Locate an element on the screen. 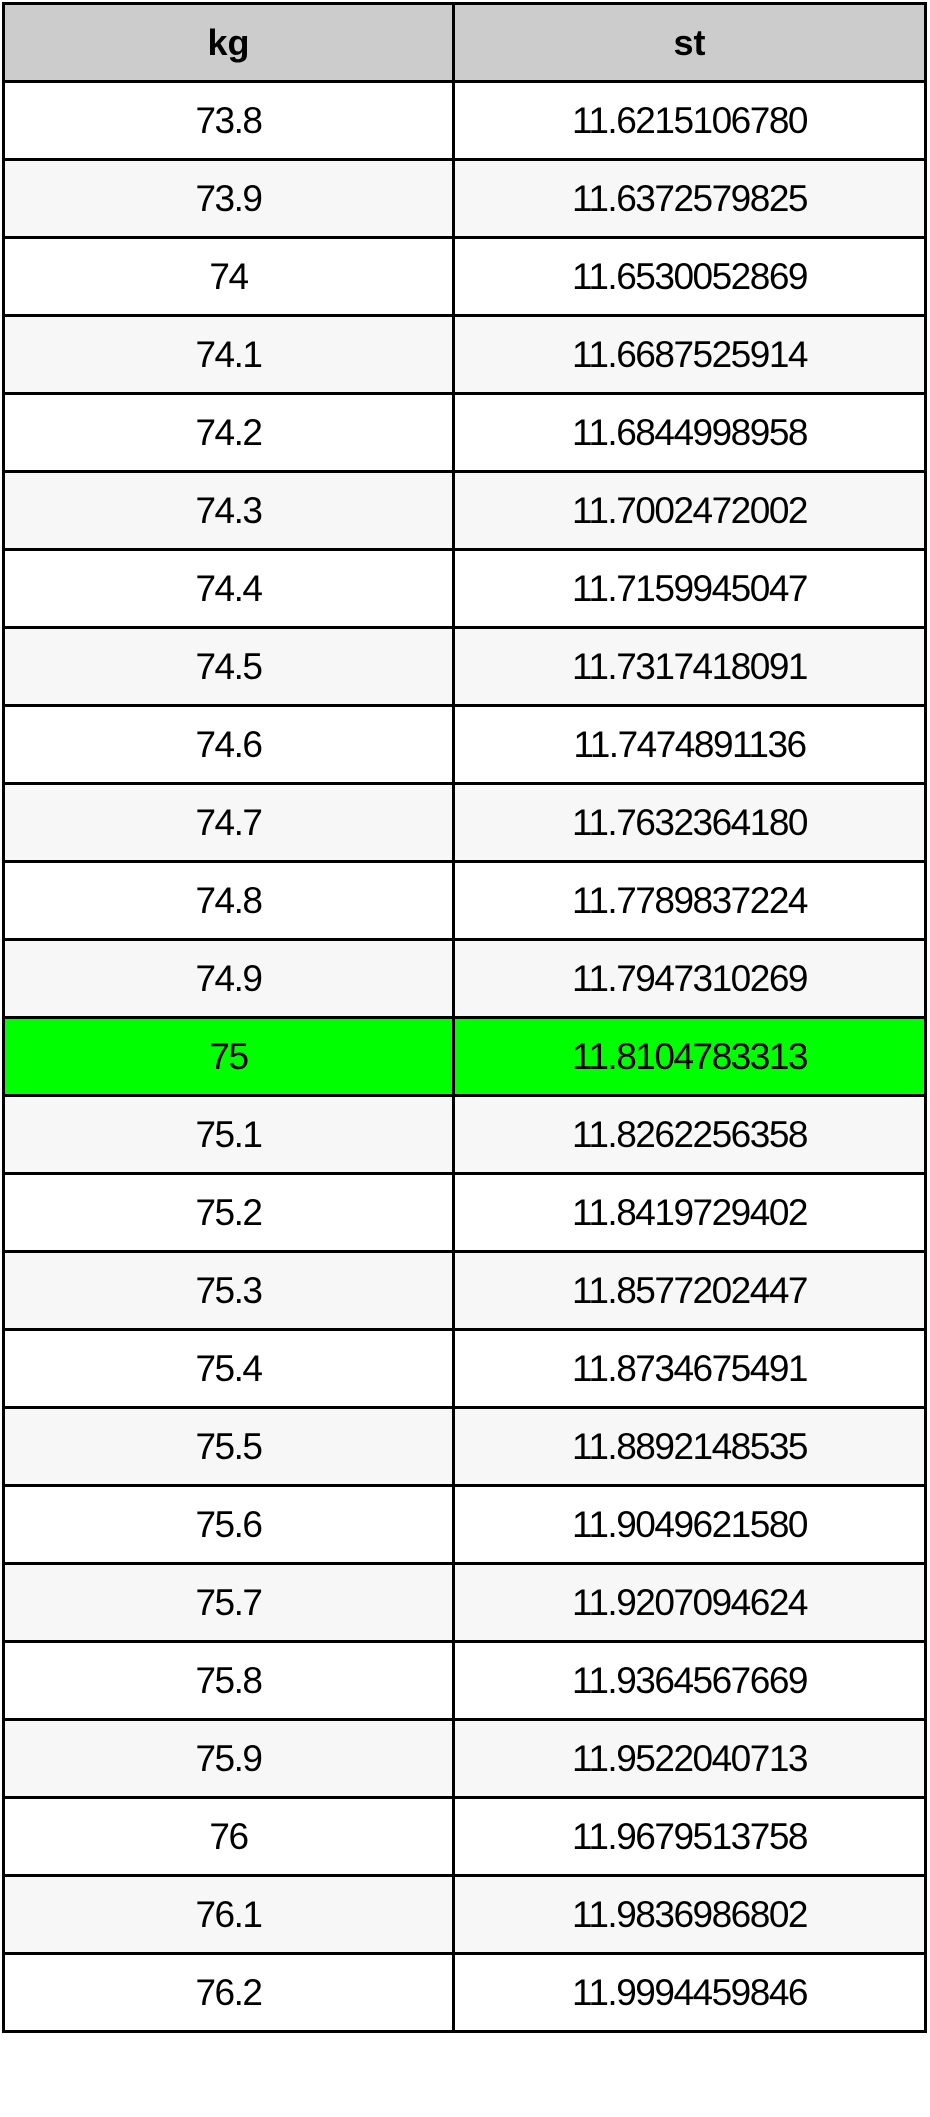 The height and width of the screenshot is (2117, 930). kg-cell: 75 is located at coordinates (228, 1056).